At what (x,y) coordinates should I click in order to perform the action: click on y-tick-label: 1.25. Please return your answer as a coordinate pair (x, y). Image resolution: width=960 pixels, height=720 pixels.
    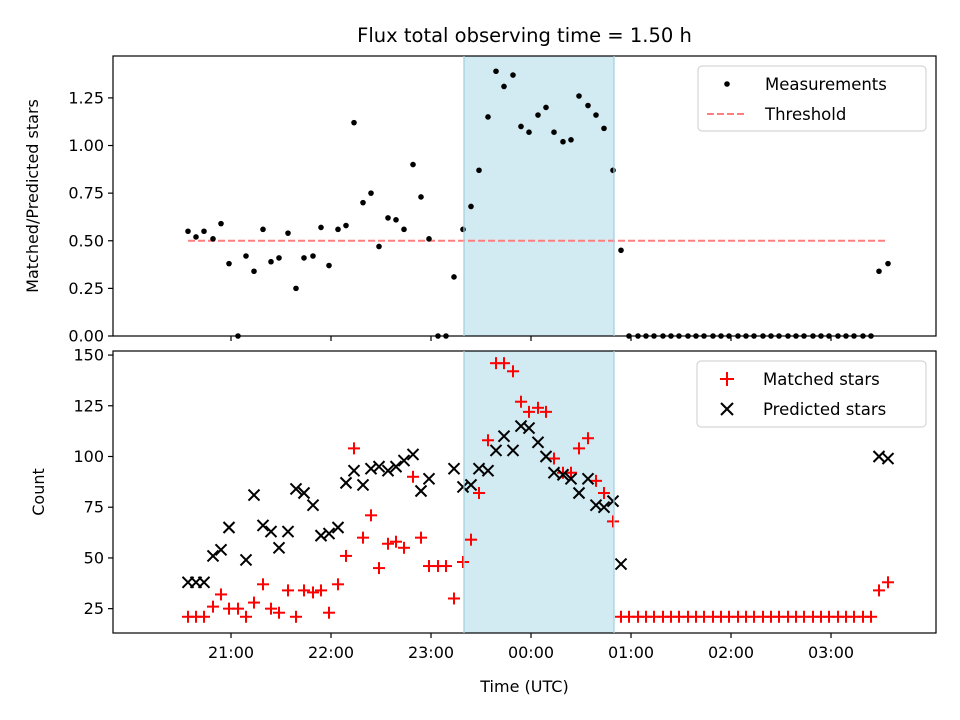
    Looking at the image, I should click on (86, 97).